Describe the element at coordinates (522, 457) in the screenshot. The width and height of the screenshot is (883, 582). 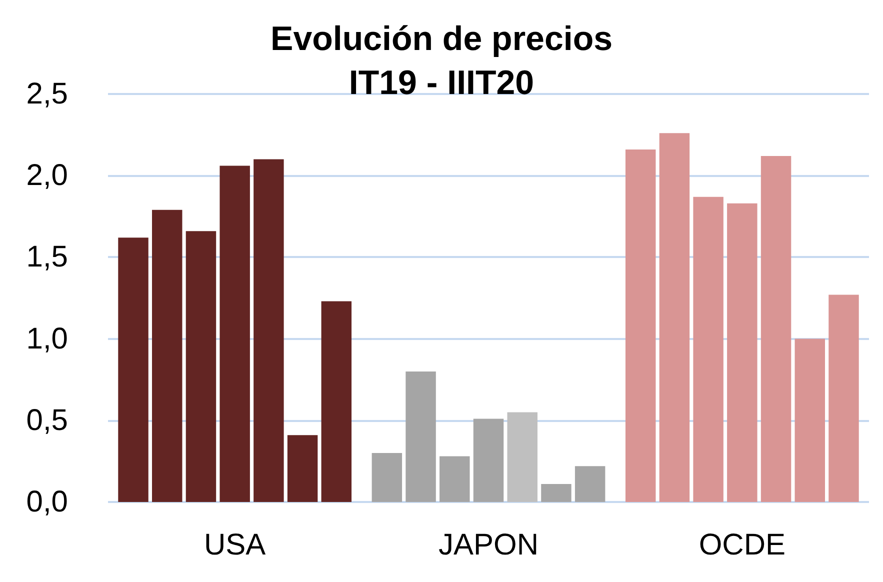
I see `bar` at that location.